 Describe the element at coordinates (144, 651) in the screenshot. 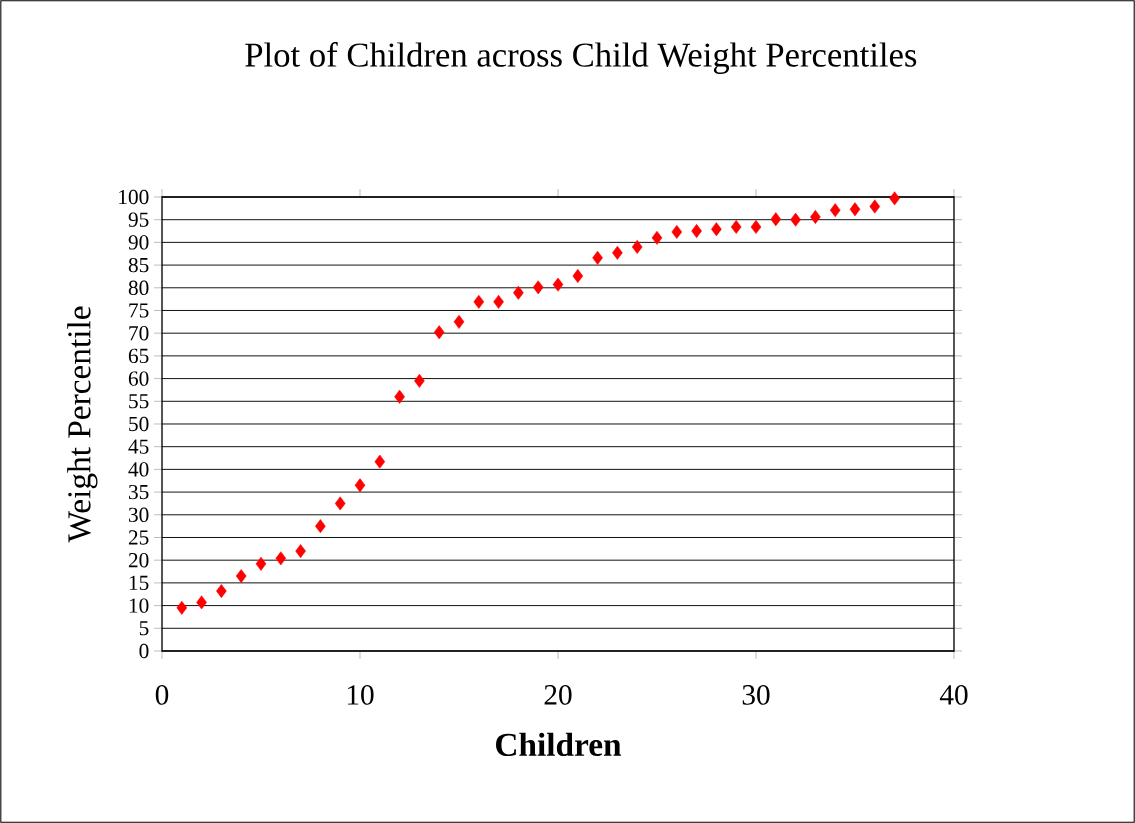

I see `y-tick-label: 0` at that location.